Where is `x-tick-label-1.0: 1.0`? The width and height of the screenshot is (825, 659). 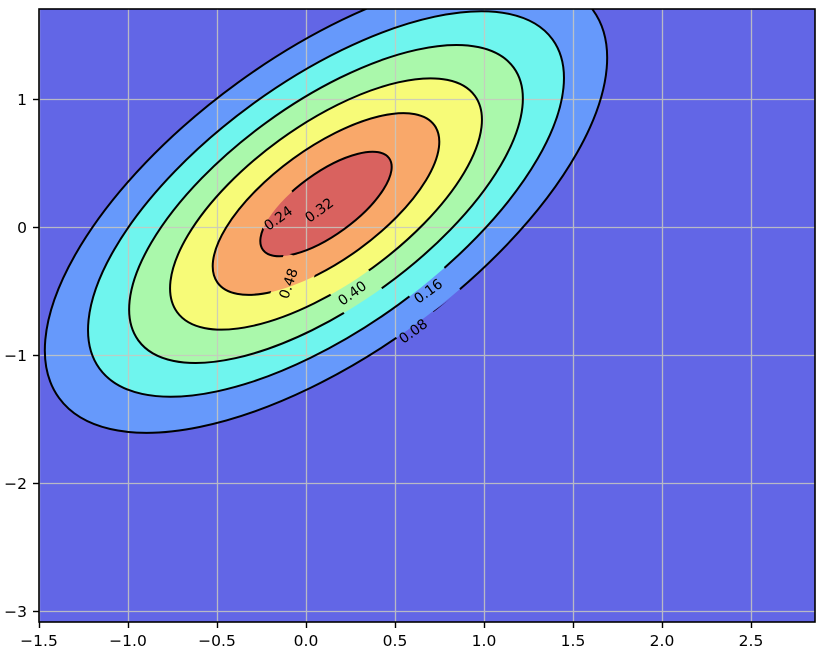
x-tick-label-1.0: 1.0 is located at coordinates (484, 641).